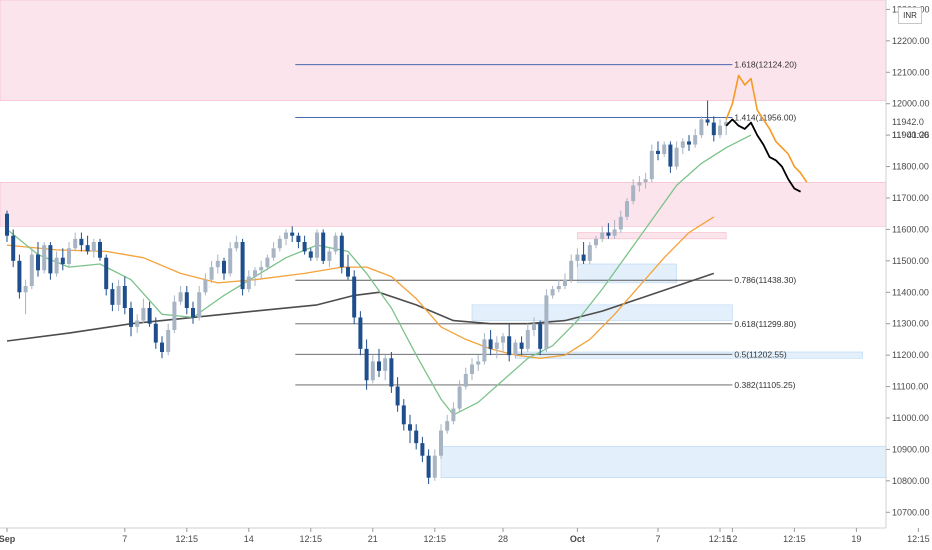 This screenshot has width=932, height=550. What do you see at coordinates (766, 128) in the screenshot?
I see `projection-orange-path` at bounding box center [766, 128].